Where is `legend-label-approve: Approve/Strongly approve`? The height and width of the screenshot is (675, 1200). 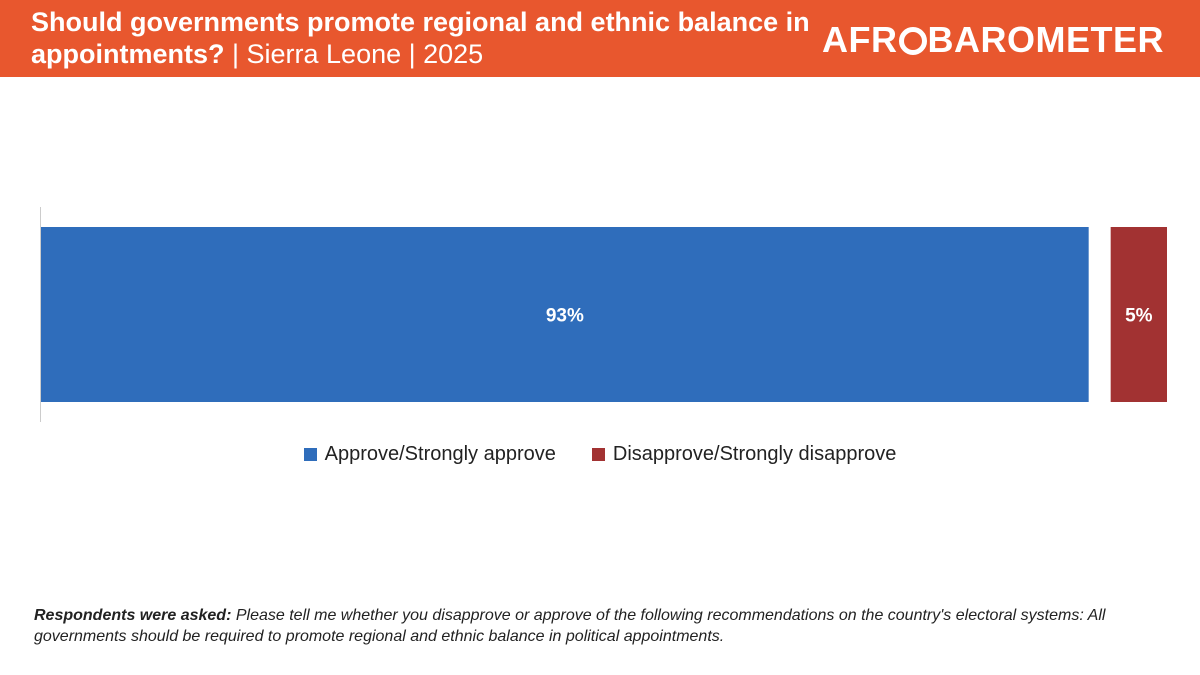 legend-label-approve: Approve/Strongly approve is located at coordinates (440, 454).